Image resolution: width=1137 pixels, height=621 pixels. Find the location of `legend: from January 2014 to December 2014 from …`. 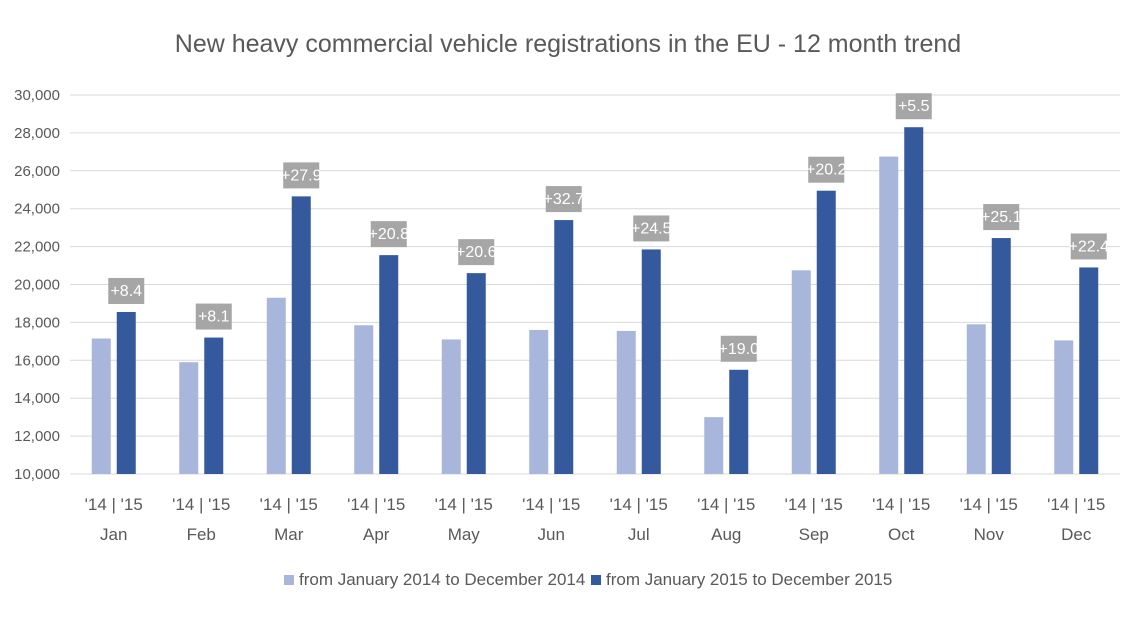

legend: from January 2014 to December 2014 from … is located at coordinates (588, 579).